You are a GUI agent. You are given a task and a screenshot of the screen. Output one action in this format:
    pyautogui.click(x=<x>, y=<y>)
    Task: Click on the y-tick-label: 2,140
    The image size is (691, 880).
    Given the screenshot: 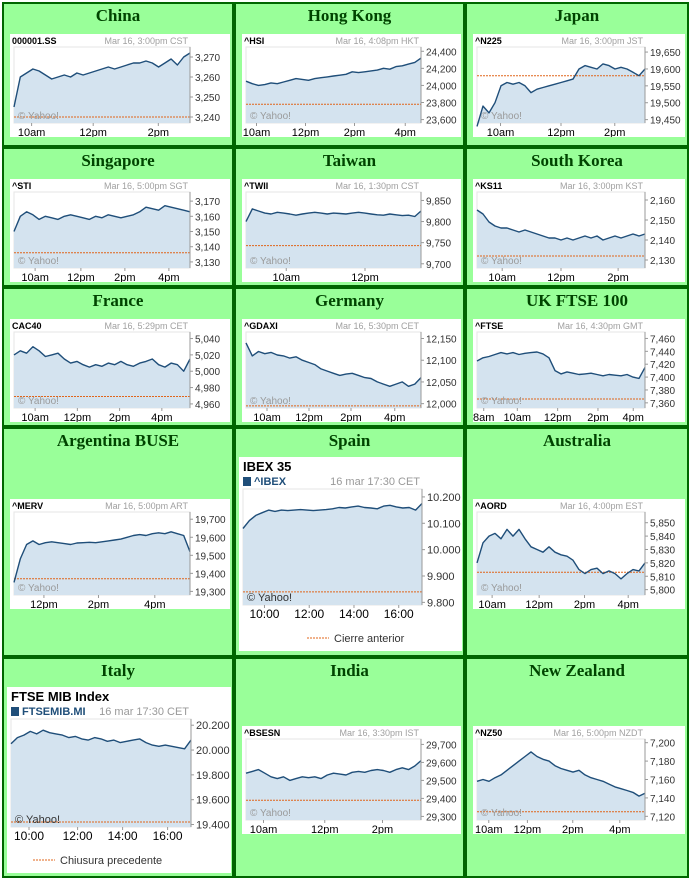 What is the action you would take?
    pyautogui.click(x=662, y=241)
    